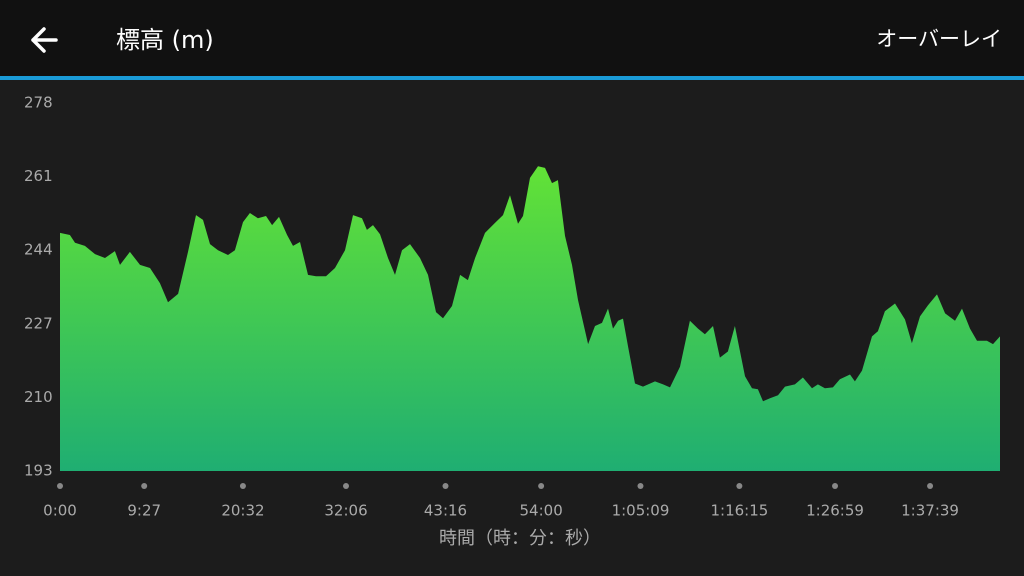 The height and width of the screenshot is (576, 1024). What do you see at coordinates (38, 176) in the screenshot?
I see `y-tick-label: 261` at bounding box center [38, 176].